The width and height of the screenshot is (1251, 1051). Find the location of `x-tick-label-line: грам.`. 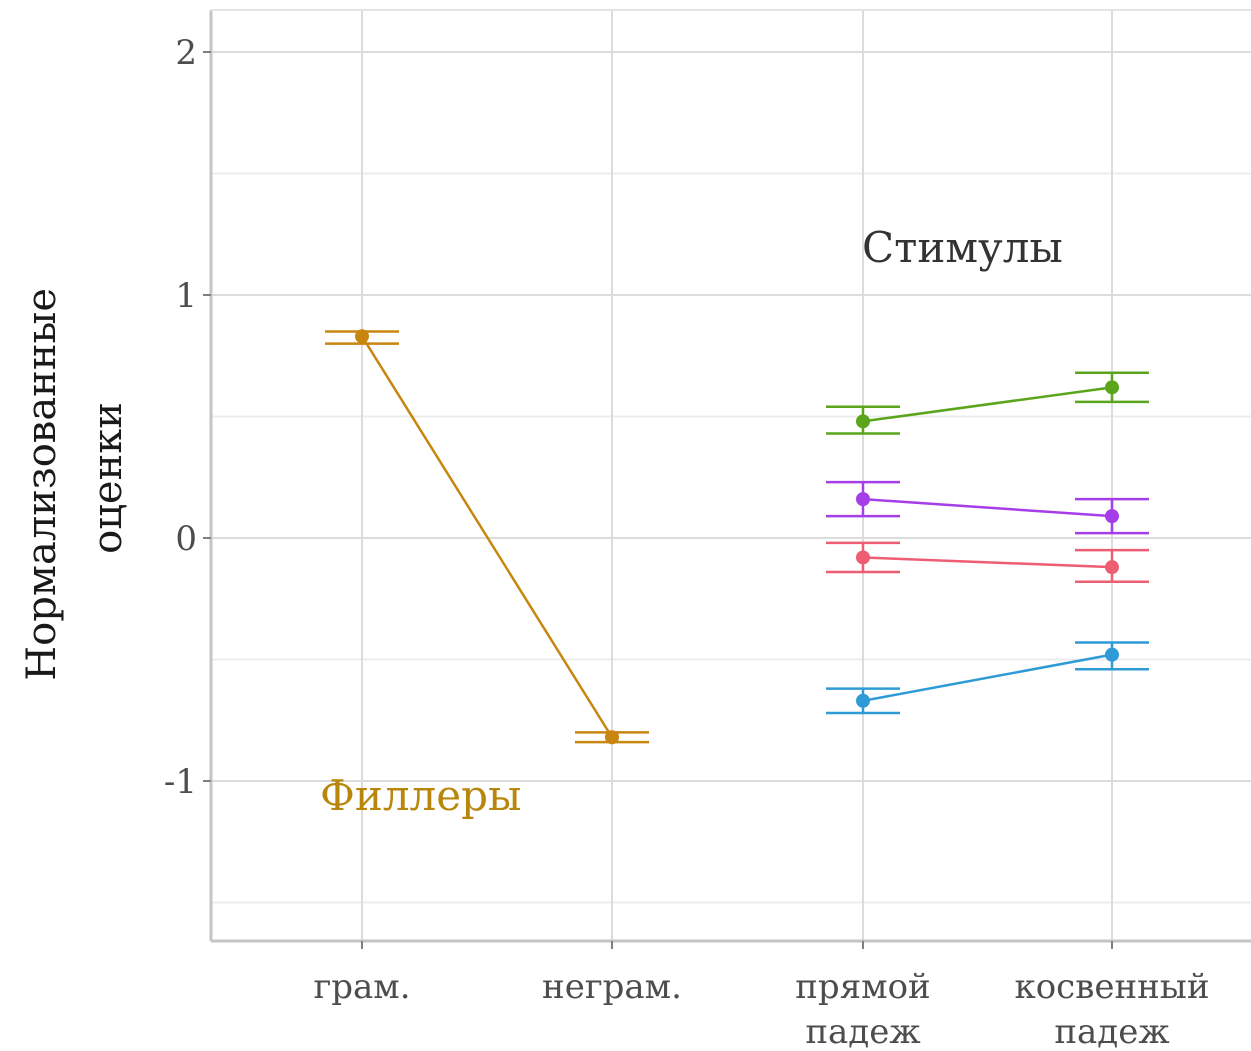

x-tick-label-line: грам. is located at coordinates (361, 987).